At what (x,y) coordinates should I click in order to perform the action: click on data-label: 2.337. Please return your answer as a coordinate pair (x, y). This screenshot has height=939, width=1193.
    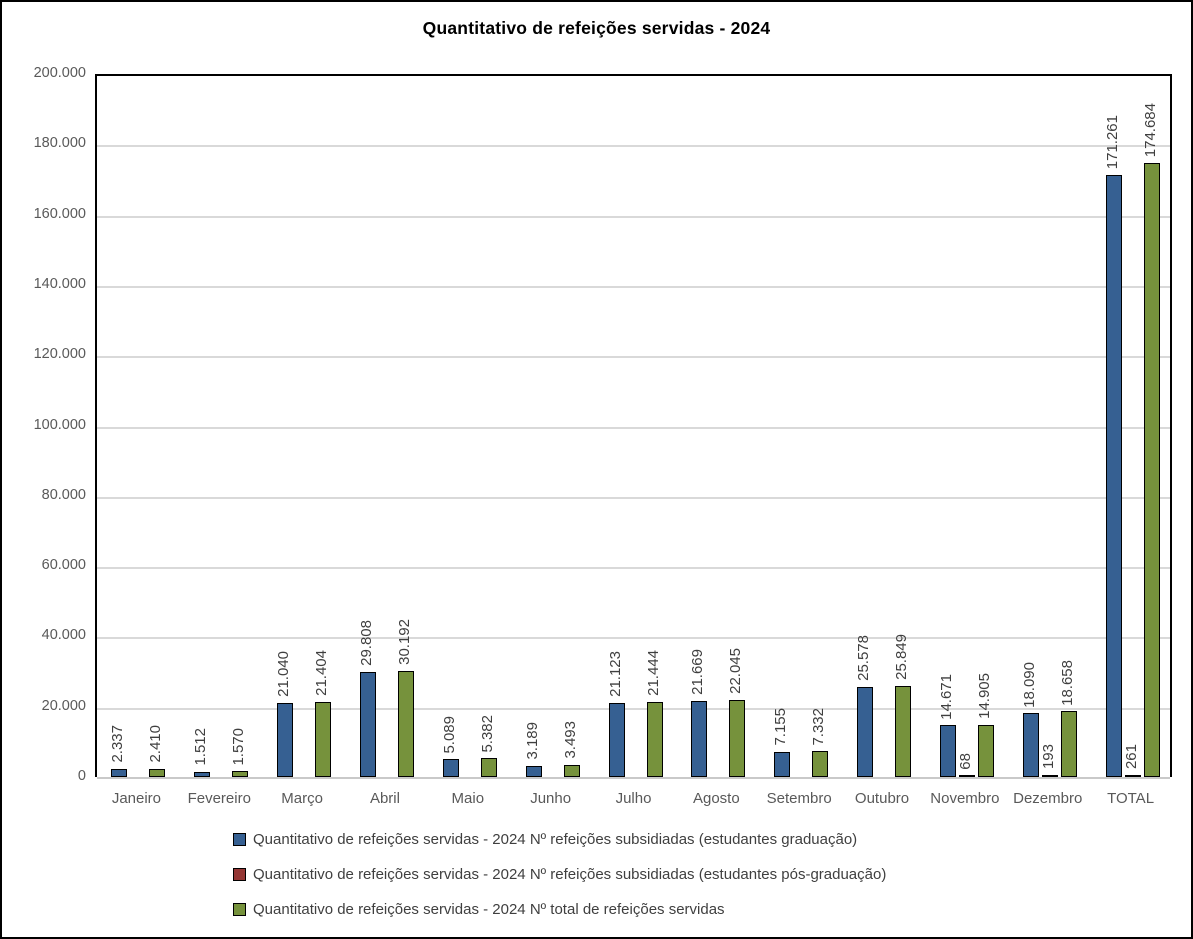
    Looking at the image, I should click on (118, 744).